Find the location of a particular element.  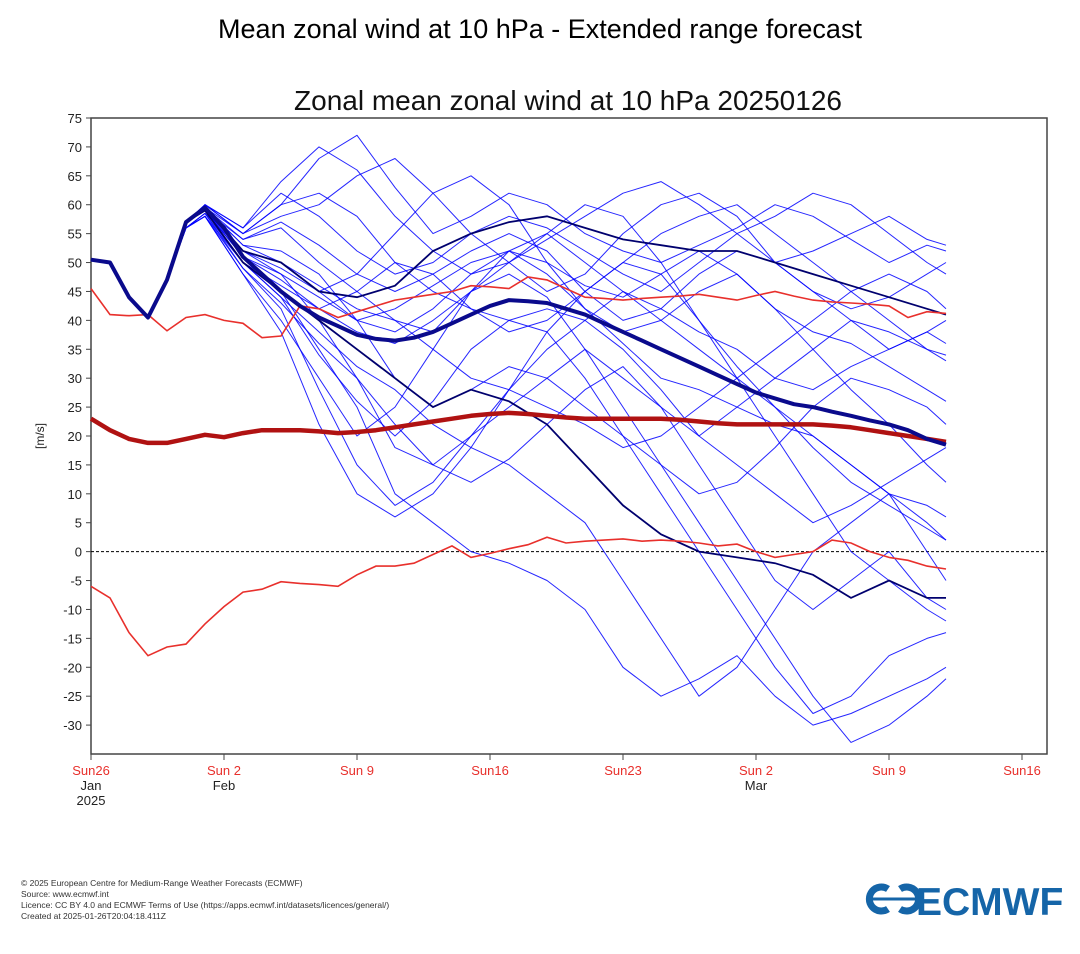

x-year-label: 2025 is located at coordinates (91, 800).